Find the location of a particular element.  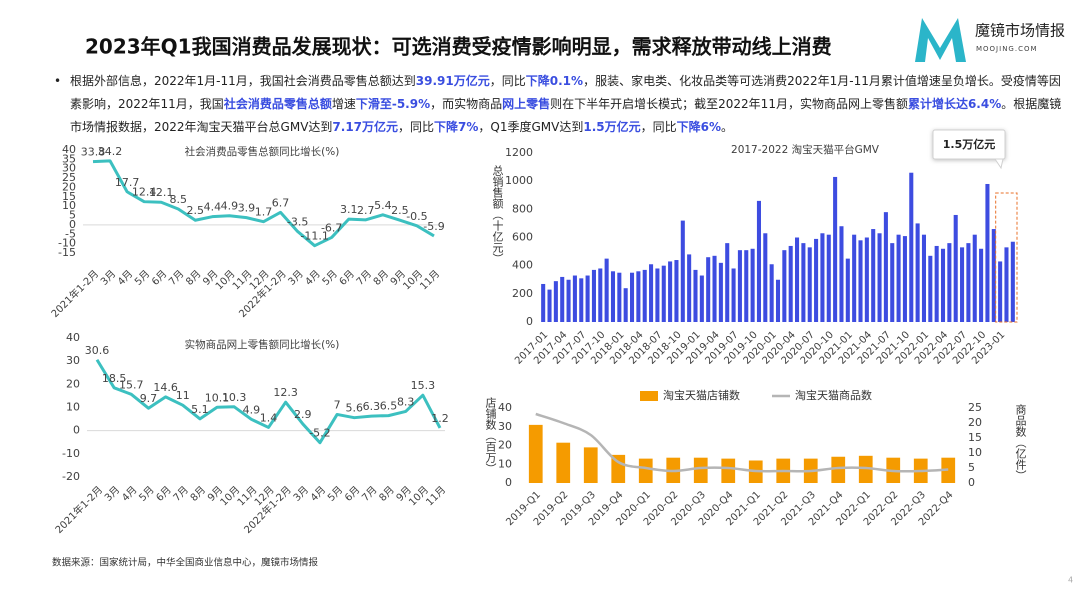

data-label: 5.4 is located at coordinates (383, 205).